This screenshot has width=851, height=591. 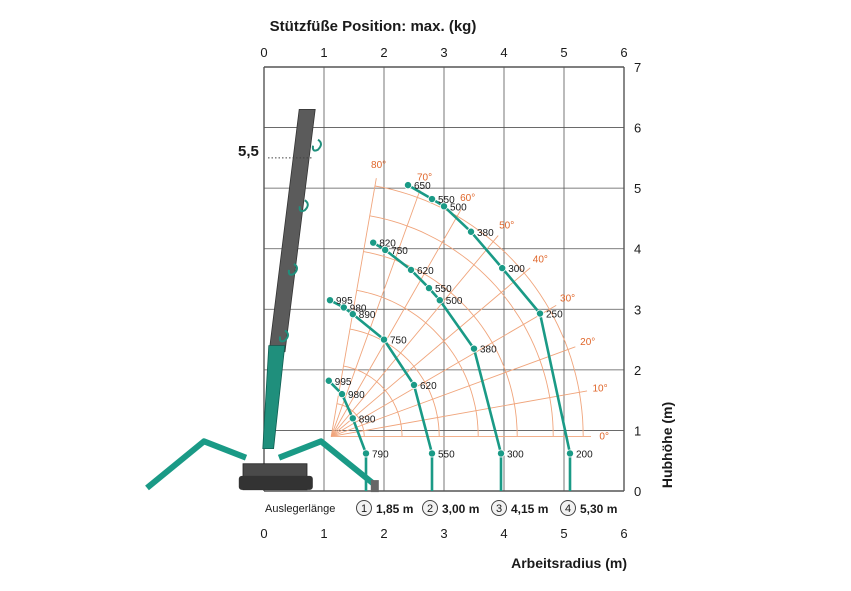 I want to click on angle-label: 0°, so click(x=604, y=436).